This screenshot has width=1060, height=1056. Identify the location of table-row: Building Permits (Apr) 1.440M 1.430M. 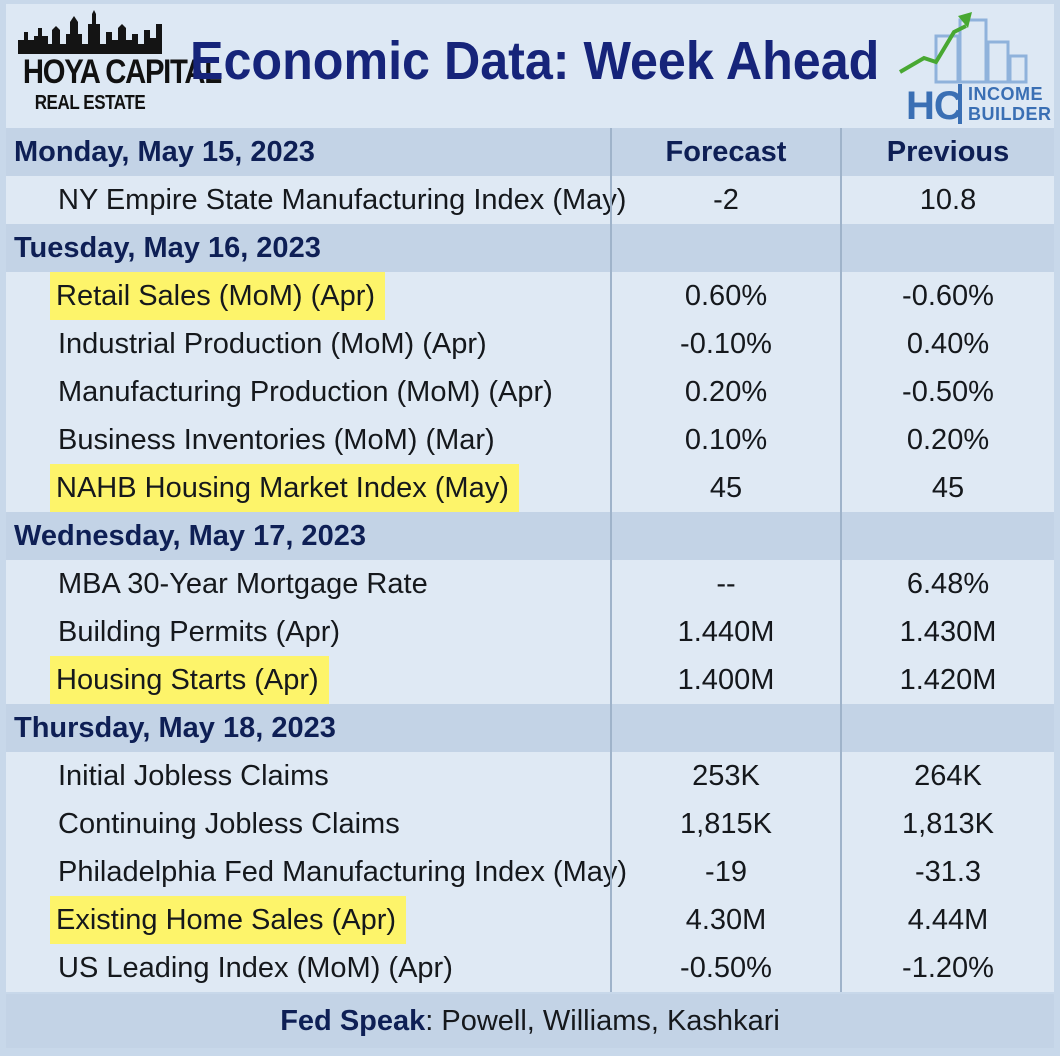
(530, 632).